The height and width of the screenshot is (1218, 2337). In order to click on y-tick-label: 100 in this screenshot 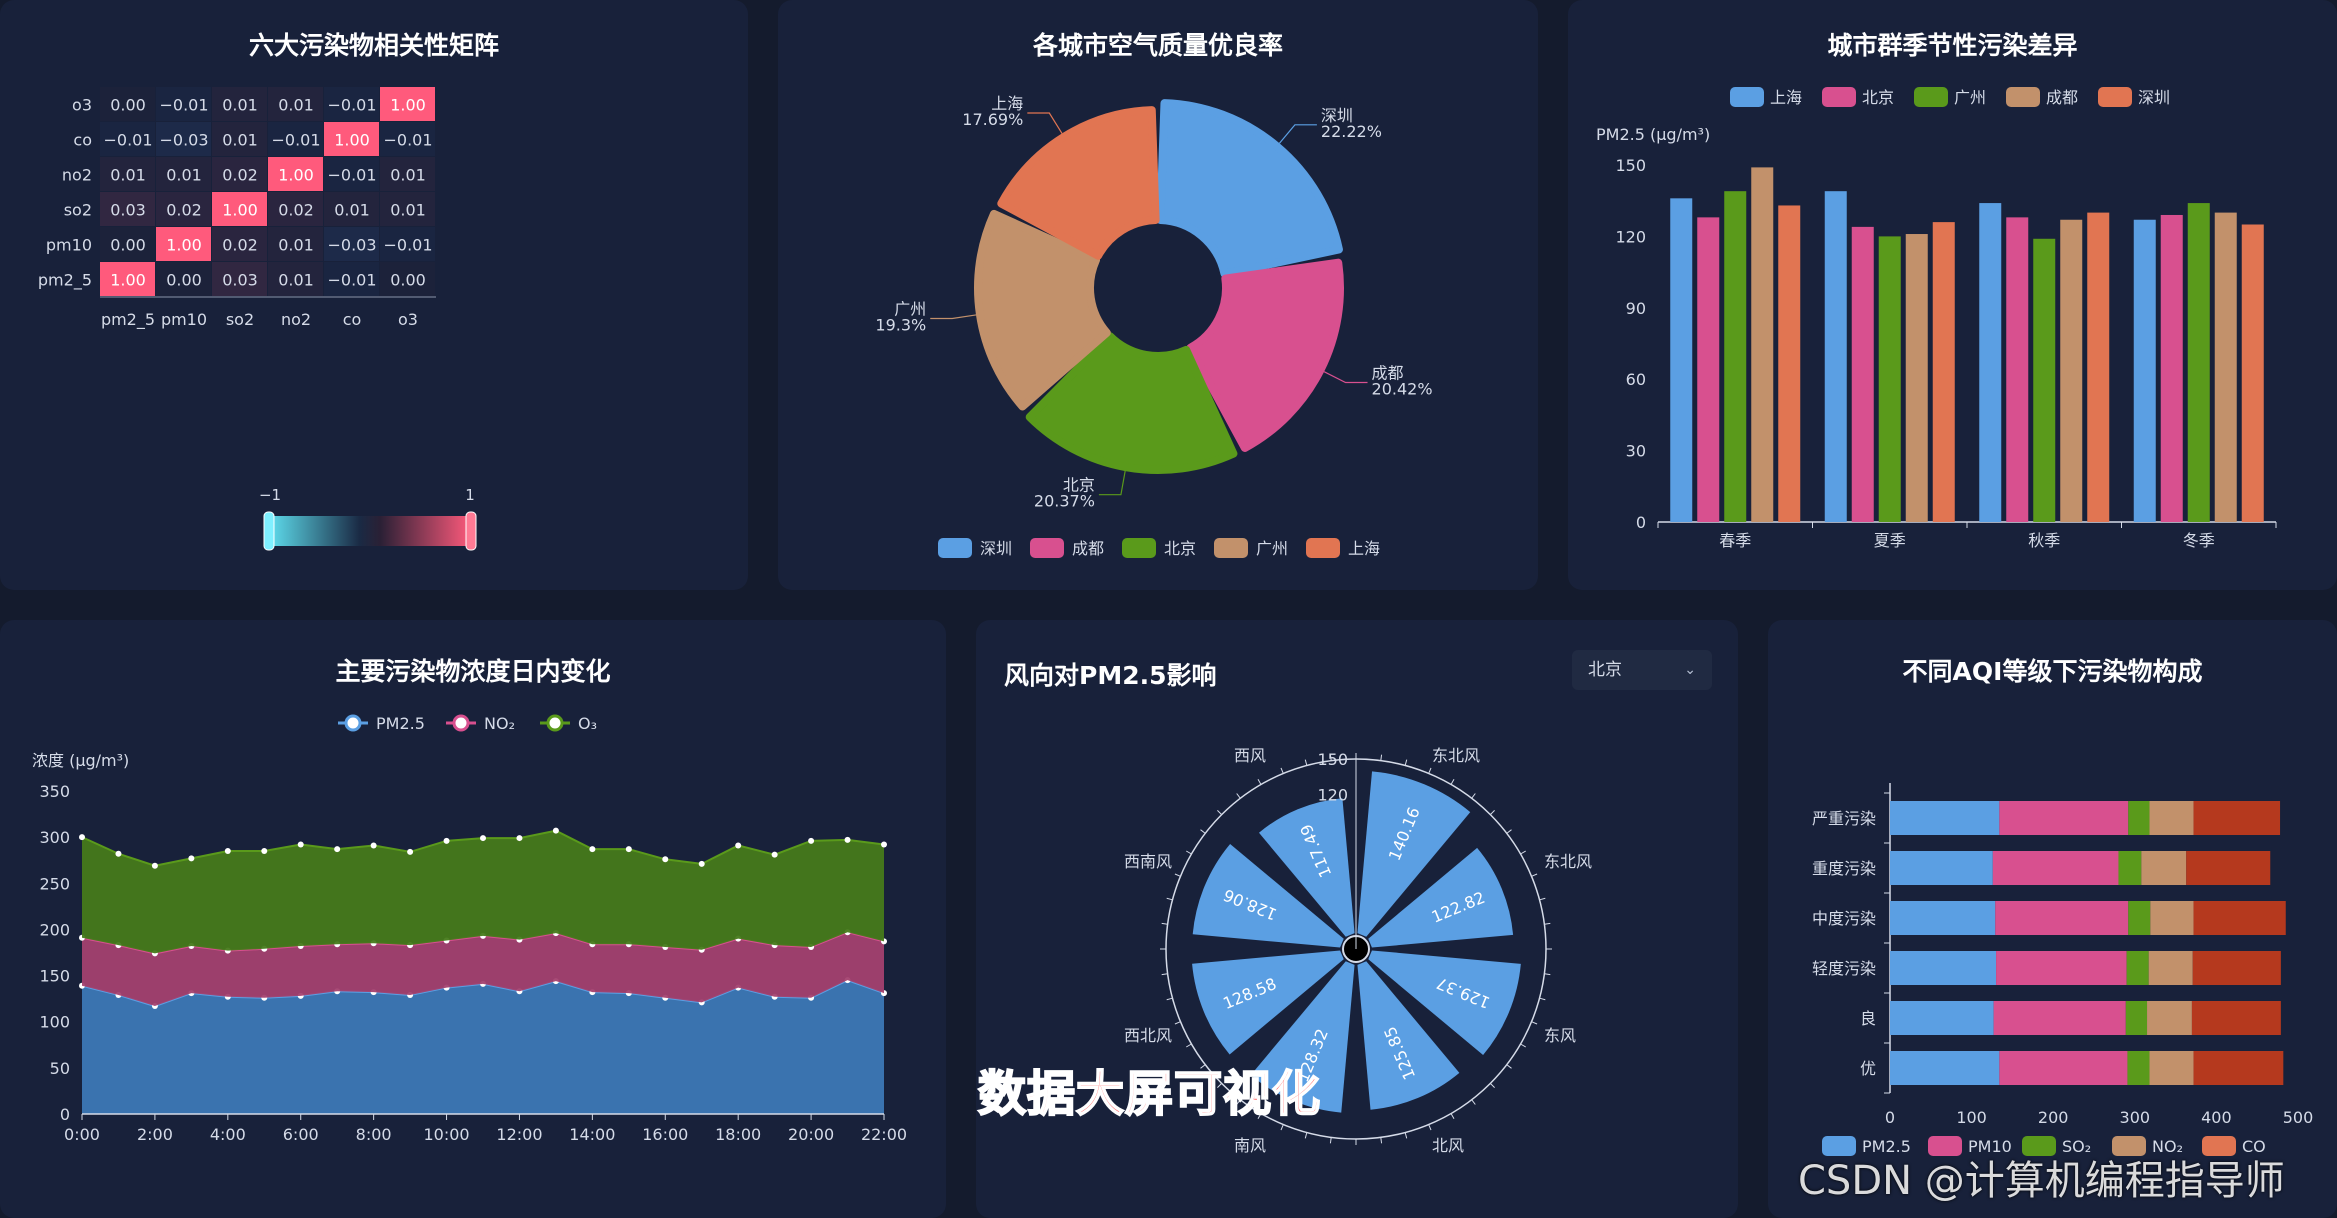, I will do `click(54, 1022)`.